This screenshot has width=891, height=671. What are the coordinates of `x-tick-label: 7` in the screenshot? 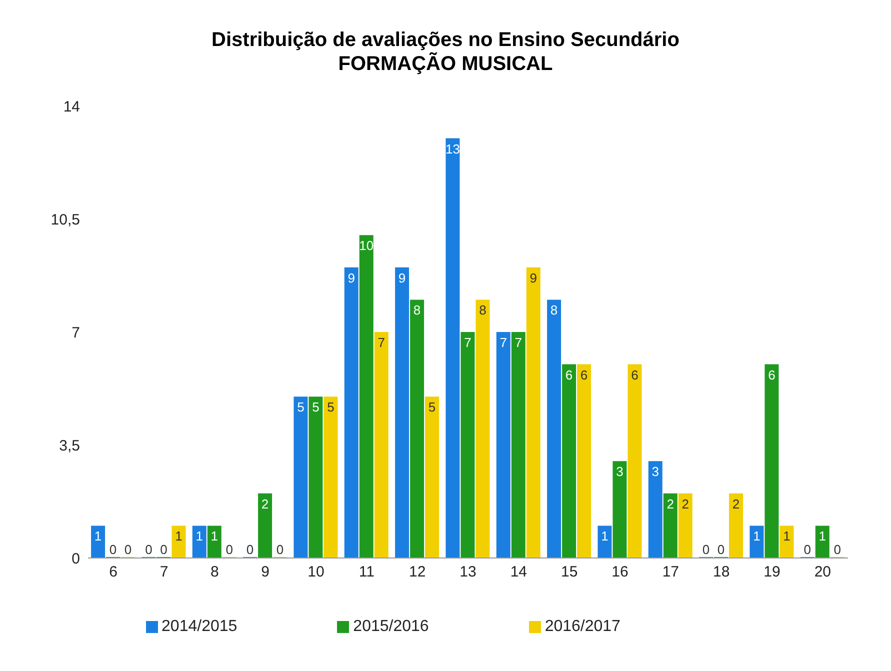 It's located at (164, 572).